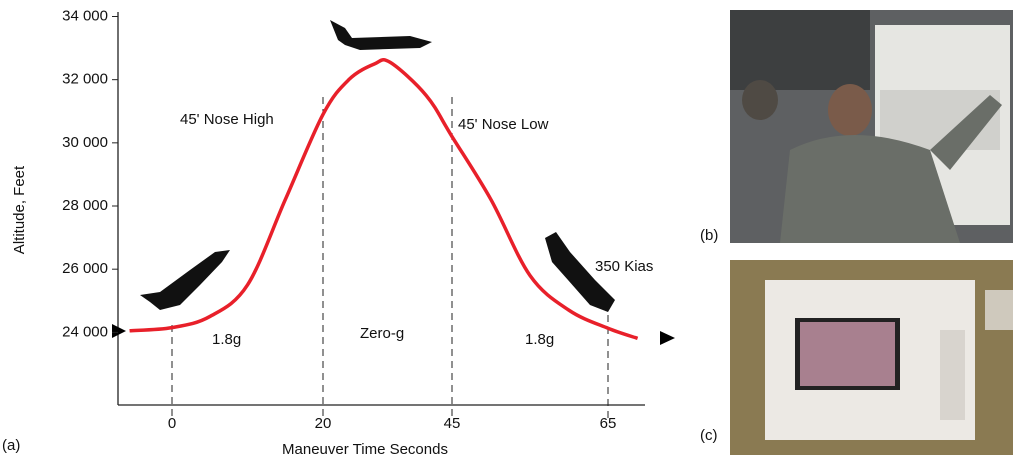 The image size is (1018, 466). Describe the element at coordinates (709, 235) in the screenshot. I see `panel-label: (b)` at that location.